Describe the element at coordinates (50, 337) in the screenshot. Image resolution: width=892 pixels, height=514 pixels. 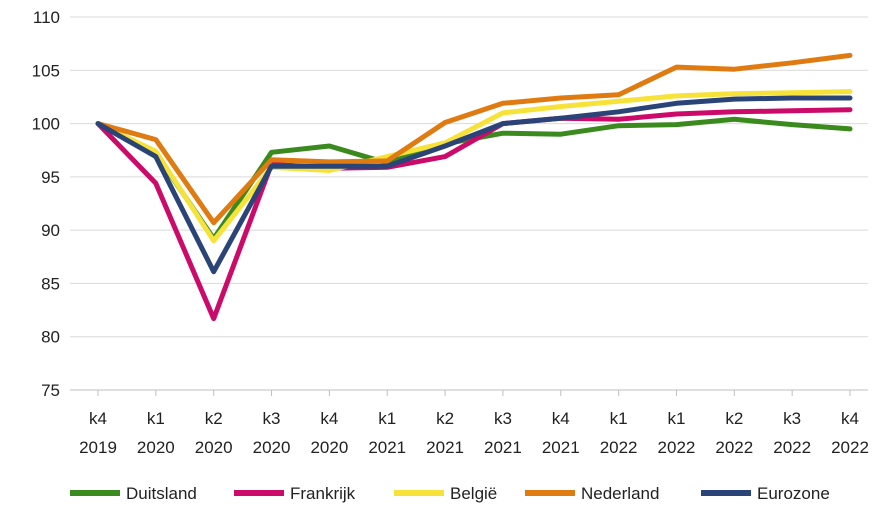
I see `y-tick-label: 80` at that location.